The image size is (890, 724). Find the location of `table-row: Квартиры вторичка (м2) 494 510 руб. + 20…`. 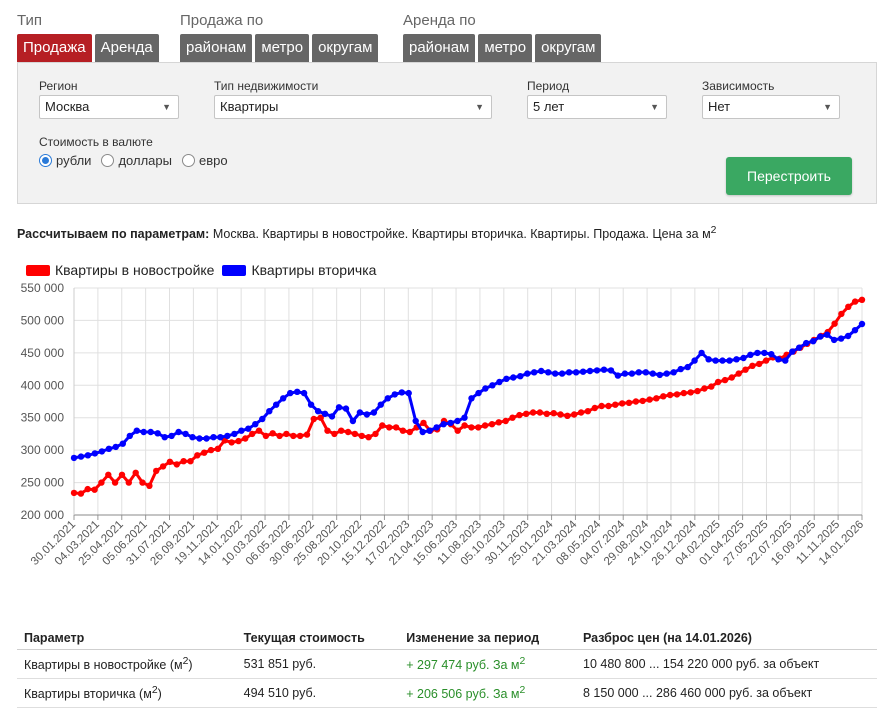

table-row: Квартиры вторичка (м2) 494 510 руб. + 20… is located at coordinates (447, 693).